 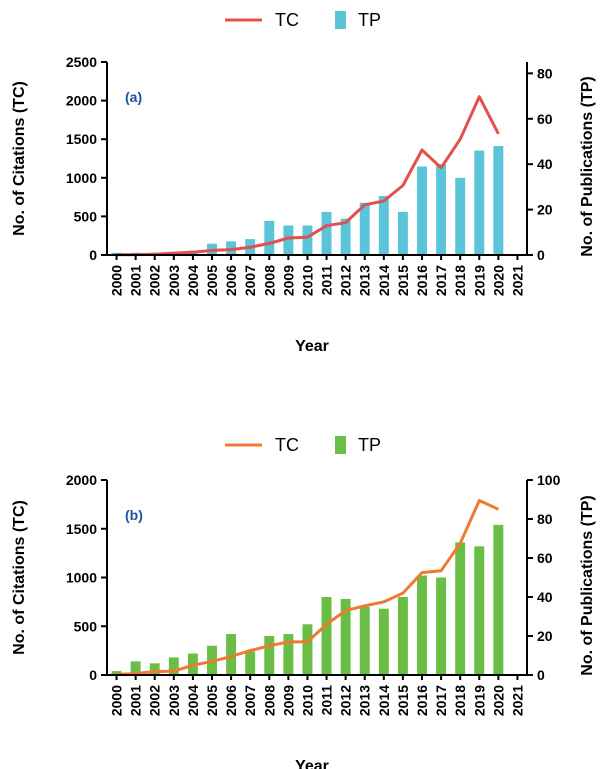 What do you see at coordinates (154, 669) in the screenshot?
I see `bar-tp-2002` at bounding box center [154, 669].